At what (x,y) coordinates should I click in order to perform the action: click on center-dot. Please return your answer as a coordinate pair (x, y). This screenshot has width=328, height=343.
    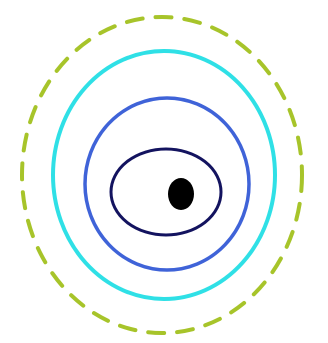
    Looking at the image, I should click on (181, 194).